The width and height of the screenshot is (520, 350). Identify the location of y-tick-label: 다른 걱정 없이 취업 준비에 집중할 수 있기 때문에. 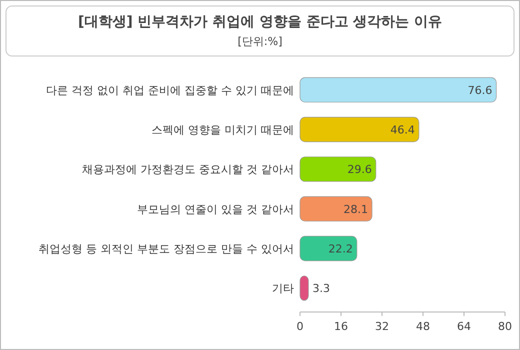
(170, 90).